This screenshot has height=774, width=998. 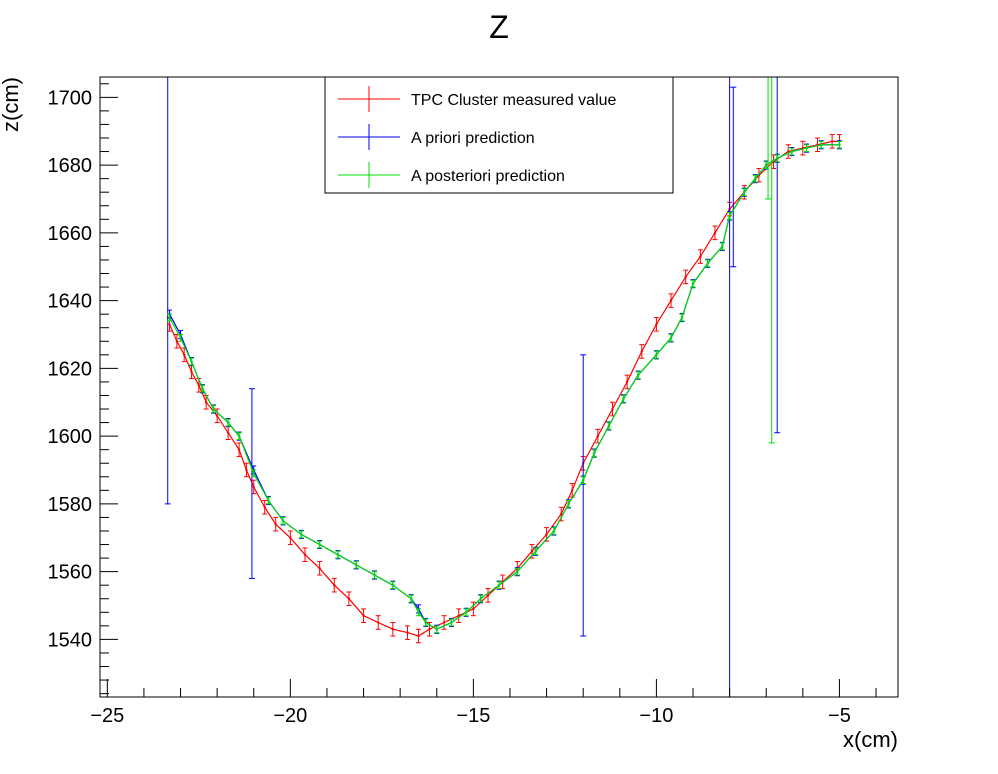 What do you see at coordinates (870, 739) in the screenshot?
I see `x-axis-label: x(cm)` at bounding box center [870, 739].